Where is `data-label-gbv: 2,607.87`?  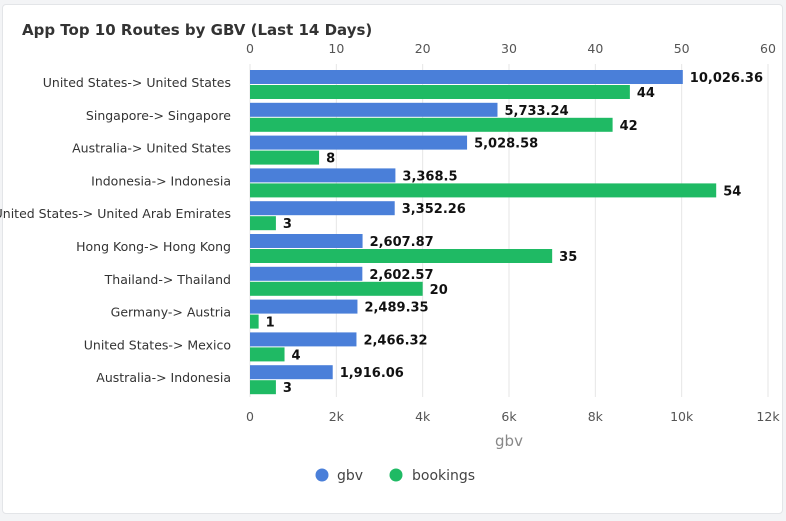 data-label-gbv: 2,607.87 is located at coordinates (402, 242).